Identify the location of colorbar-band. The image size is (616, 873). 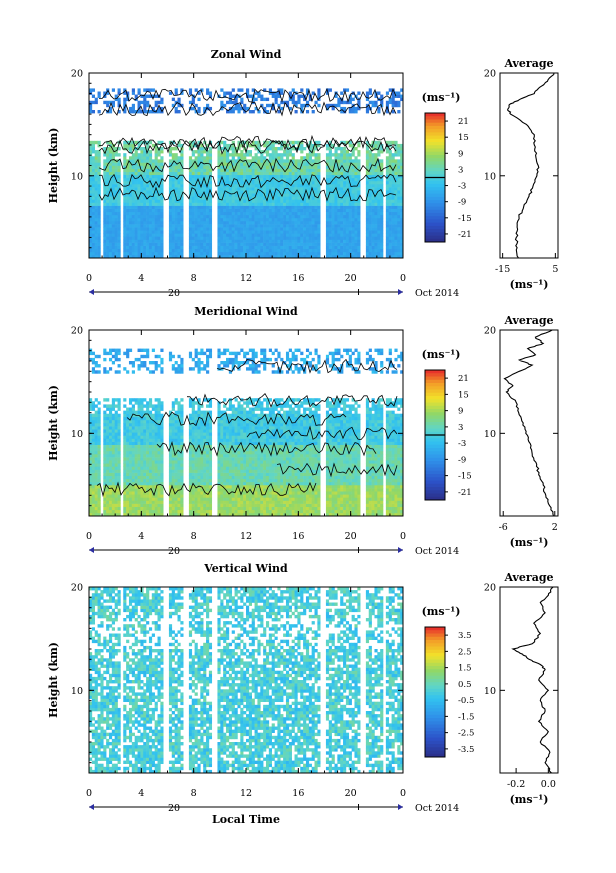
(435, 134).